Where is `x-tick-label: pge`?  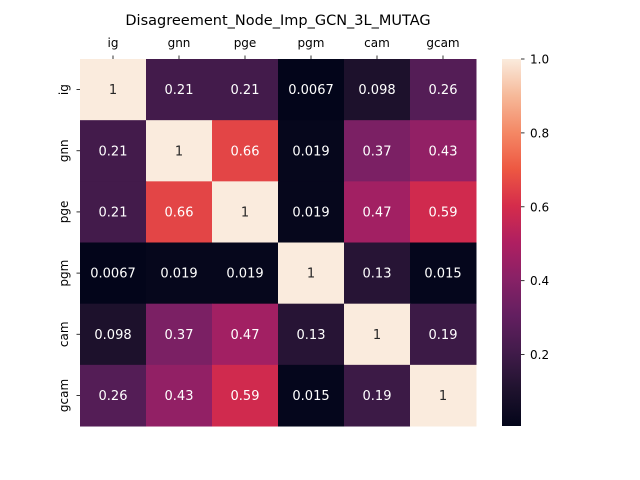 x-tick-label: pge is located at coordinates (245, 43).